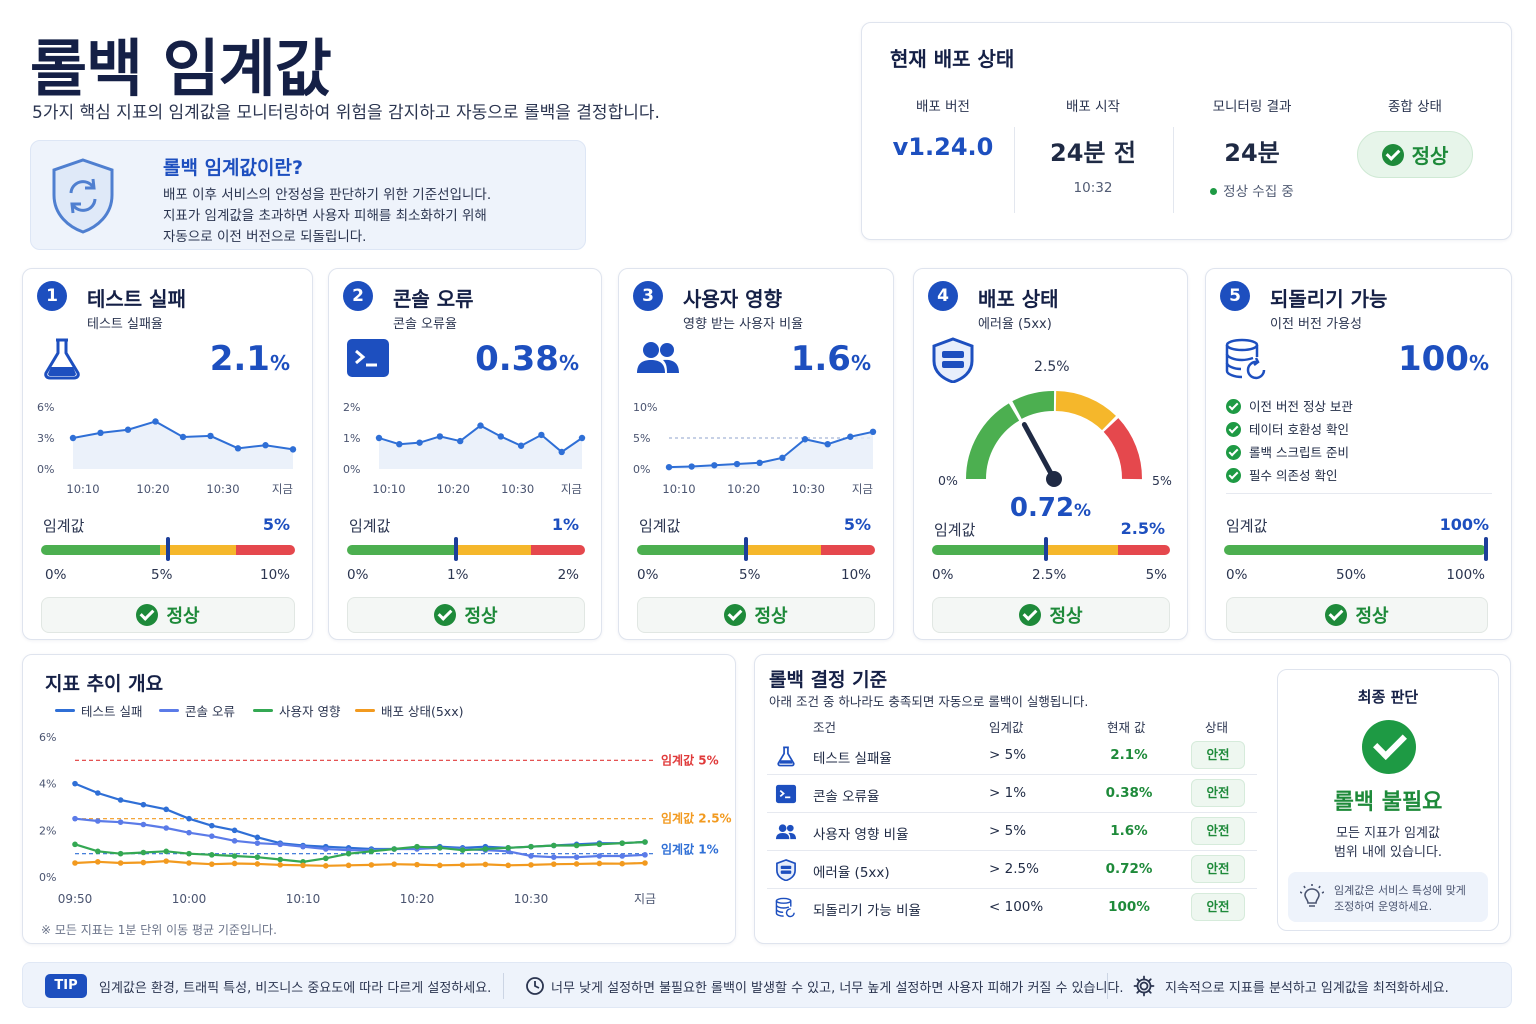  I want to click on deploy-version-value: v1.24.0, so click(943, 147).